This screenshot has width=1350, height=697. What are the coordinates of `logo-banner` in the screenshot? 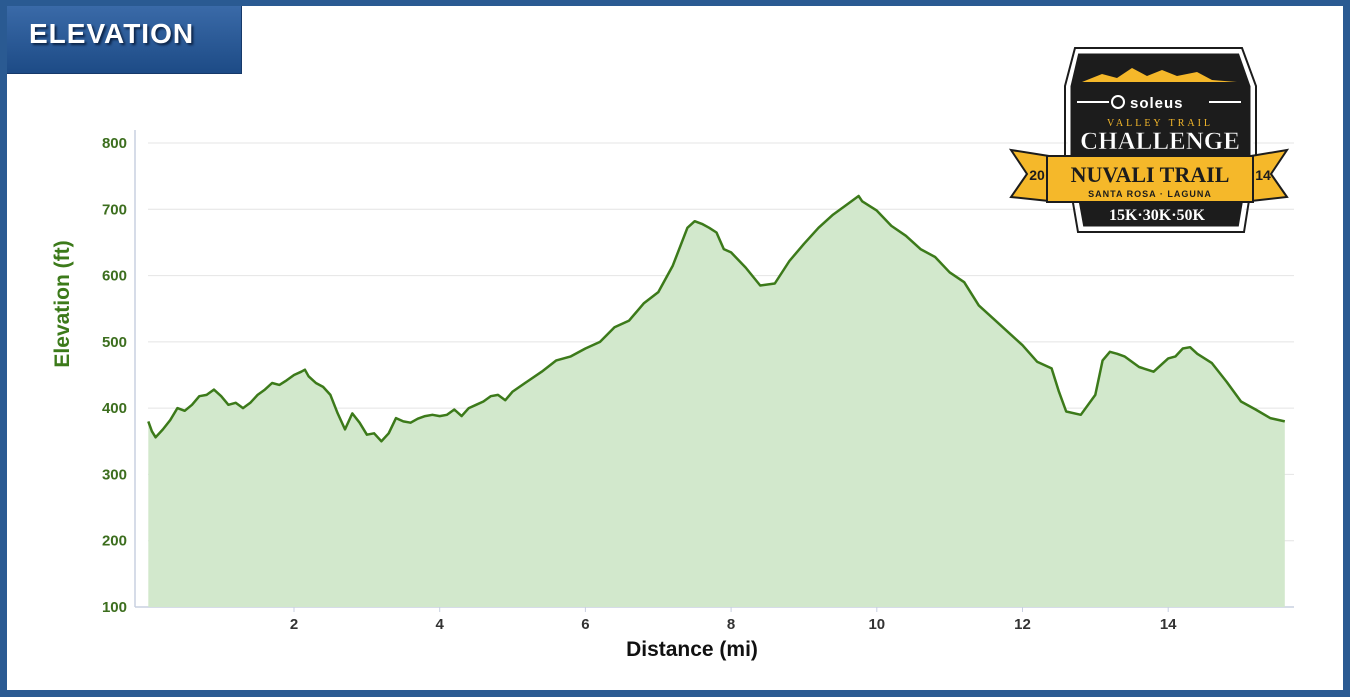 It's located at (1150, 179).